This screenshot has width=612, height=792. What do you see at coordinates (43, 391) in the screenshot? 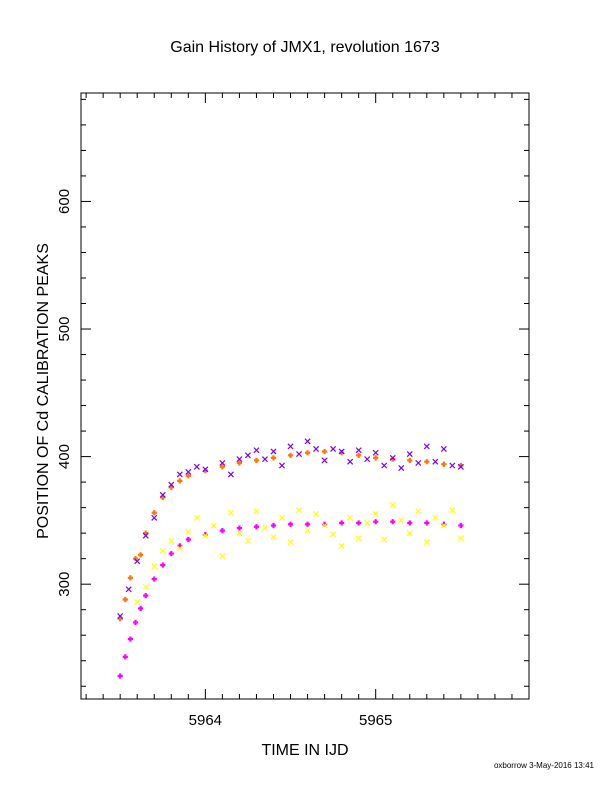
I see `y-axis-label: POSITION OF Cd CALIBRATION PEAKS` at bounding box center [43, 391].